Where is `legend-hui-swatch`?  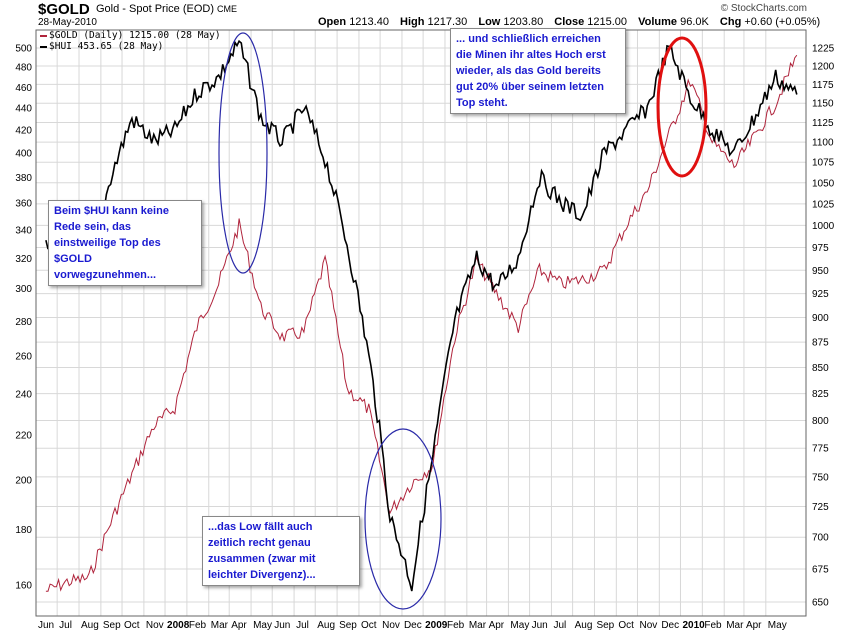
legend-hui-swatch is located at coordinates (43, 46).